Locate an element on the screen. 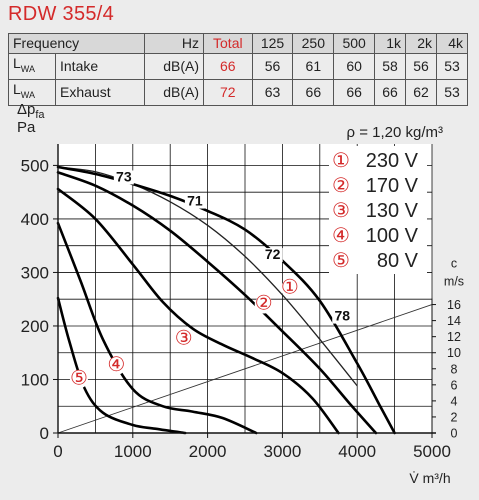 The height and width of the screenshot is (500, 479). velocity-tick-label: 2 is located at coordinates (454, 417).